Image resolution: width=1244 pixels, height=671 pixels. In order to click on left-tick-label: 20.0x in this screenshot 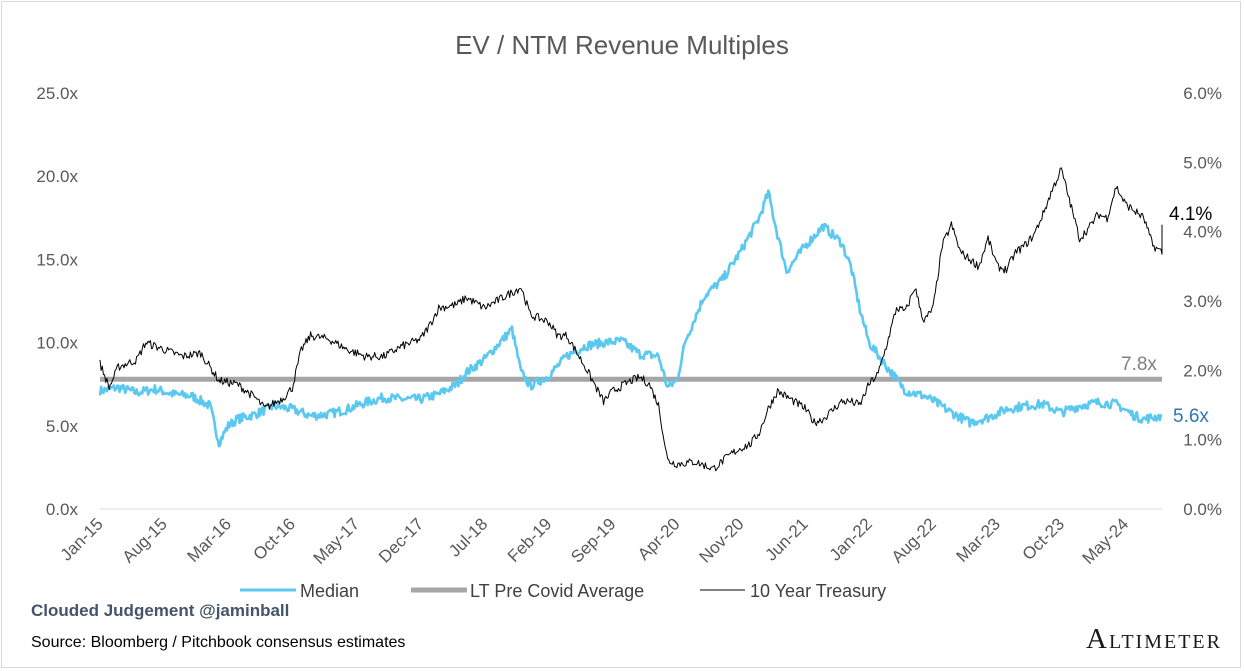, I will do `click(57, 176)`.